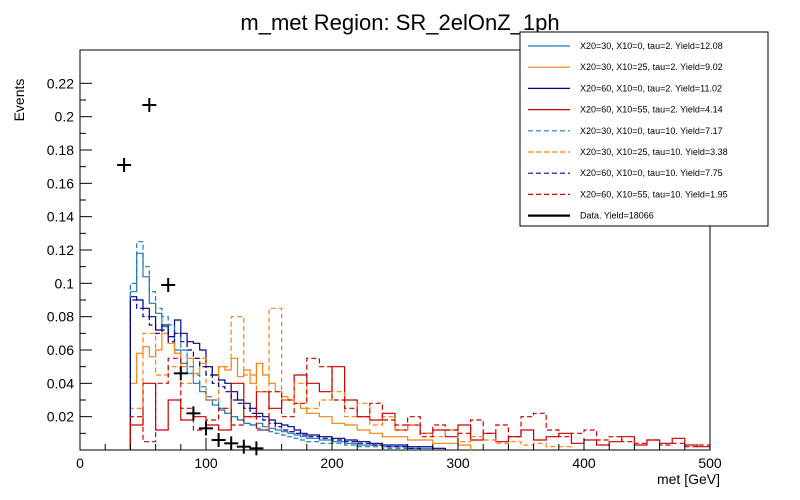 The width and height of the screenshot is (800, 500). What do you see at coordinates (617, 216) in the screenshot?
I see `legend-entry: Data. Yield=18066` at bounding box center [617, 216].